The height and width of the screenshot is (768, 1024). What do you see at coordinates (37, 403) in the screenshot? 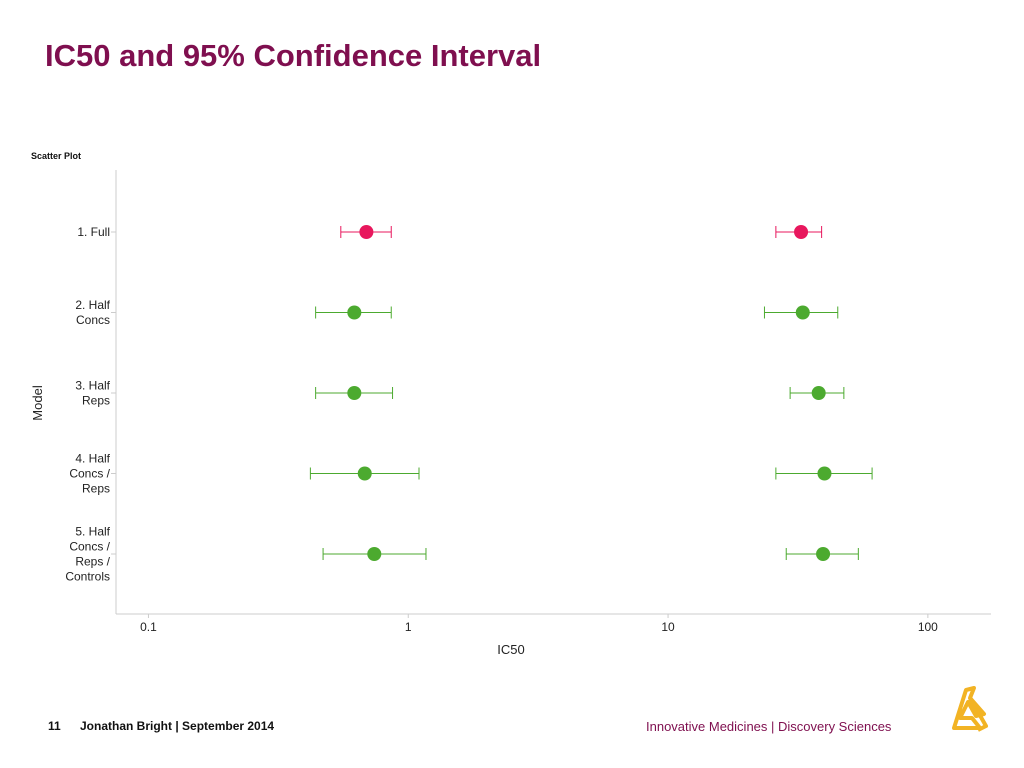
I see `y-axis-title: Model` at bounding box center [37, 403].